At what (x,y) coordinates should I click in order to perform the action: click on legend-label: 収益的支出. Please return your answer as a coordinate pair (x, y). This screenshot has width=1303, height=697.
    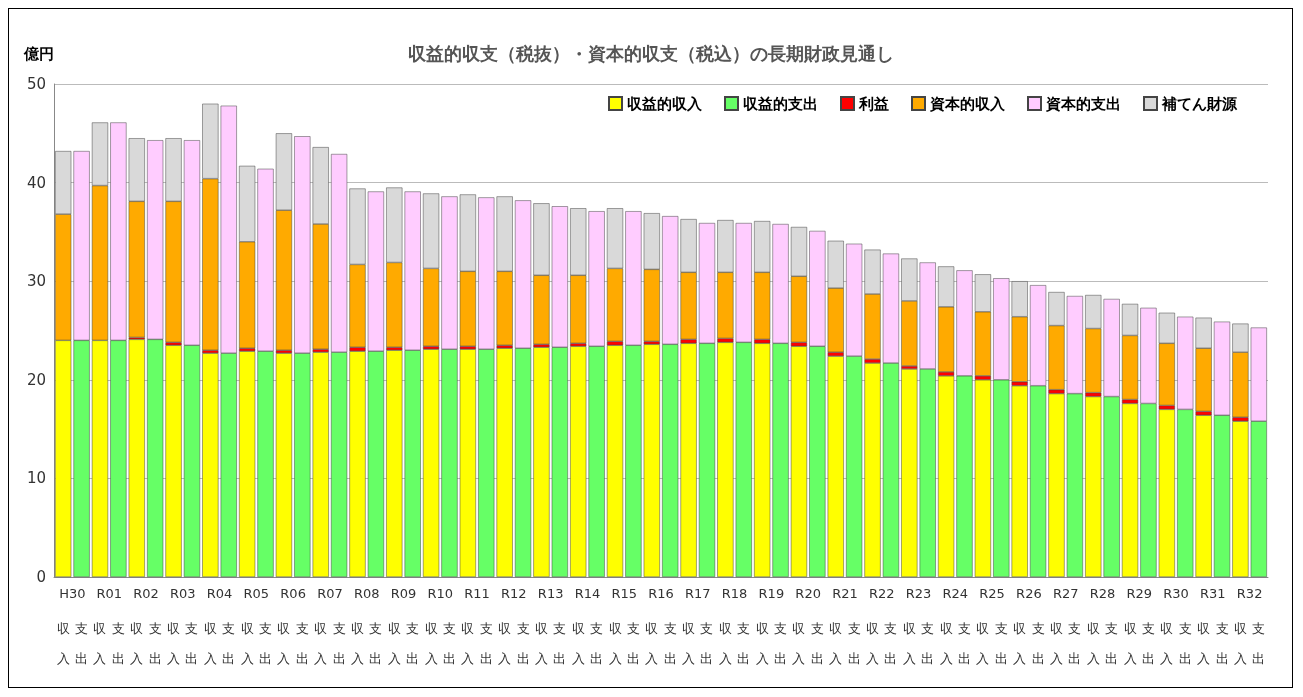
    Looking at the image, I should click on (780, 103).